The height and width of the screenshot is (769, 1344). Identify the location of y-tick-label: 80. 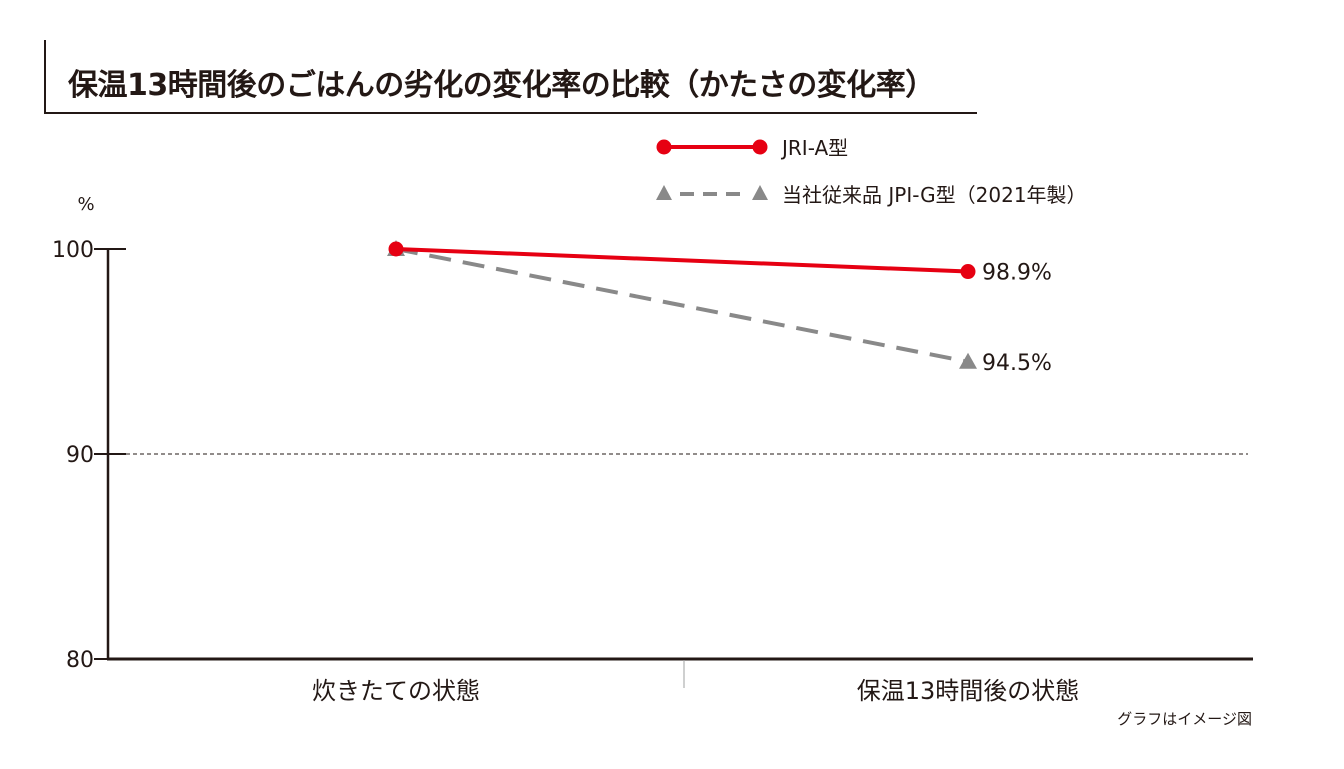
(80, 660).